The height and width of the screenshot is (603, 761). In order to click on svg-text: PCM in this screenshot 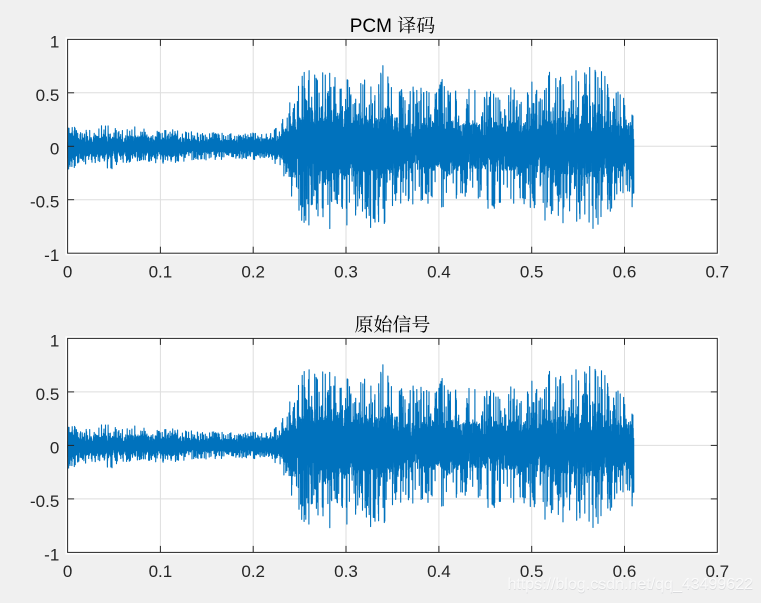, I will do `click(371, 26)`.